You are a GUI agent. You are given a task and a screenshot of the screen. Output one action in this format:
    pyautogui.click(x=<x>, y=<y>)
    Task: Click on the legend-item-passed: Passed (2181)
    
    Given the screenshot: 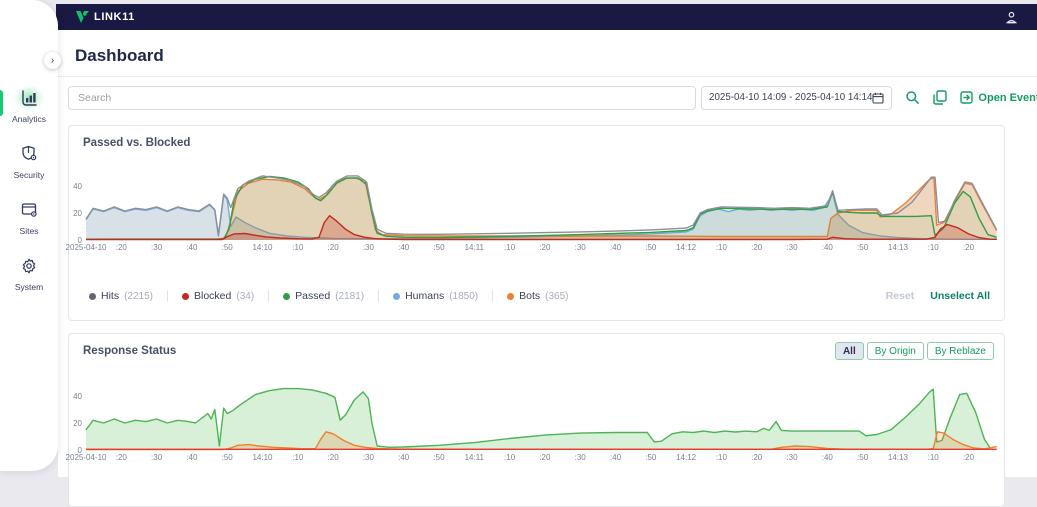 What is the action you would take?
    pyautogui.click(x=323, y=296)
    